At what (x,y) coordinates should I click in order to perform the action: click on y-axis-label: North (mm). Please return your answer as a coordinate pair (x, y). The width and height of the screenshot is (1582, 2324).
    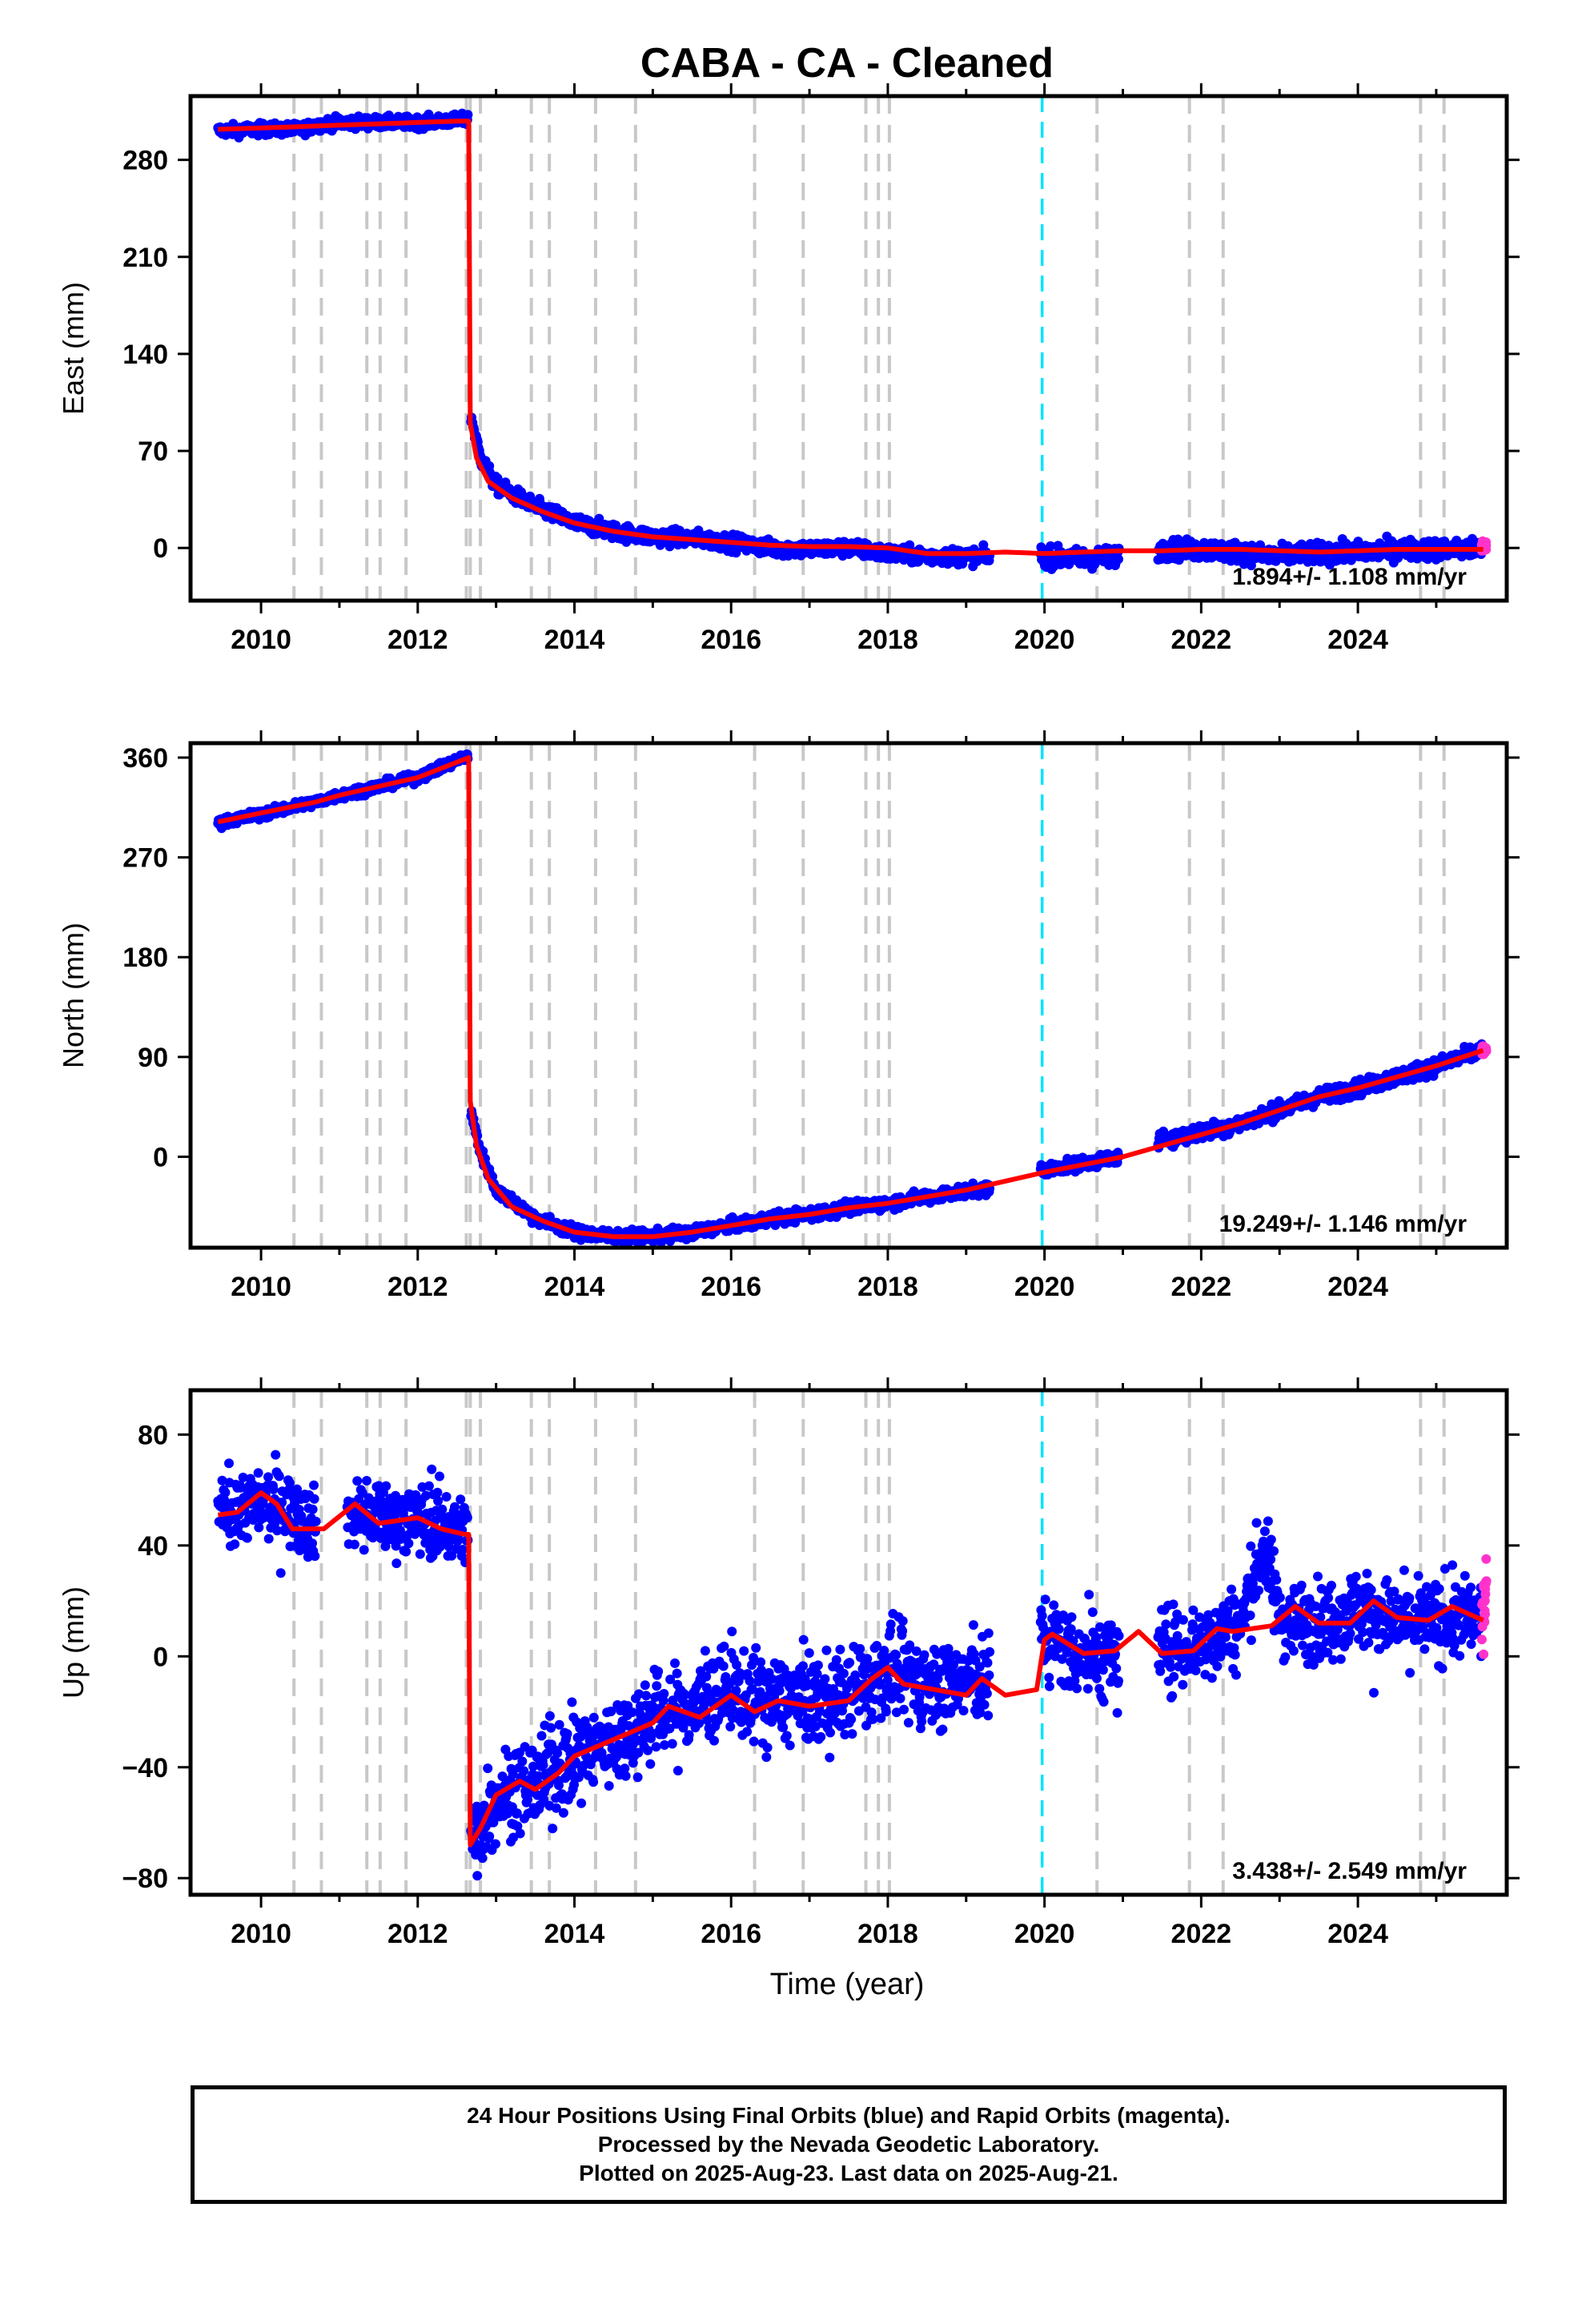
    Looking at the image, I should click on (74, 995).